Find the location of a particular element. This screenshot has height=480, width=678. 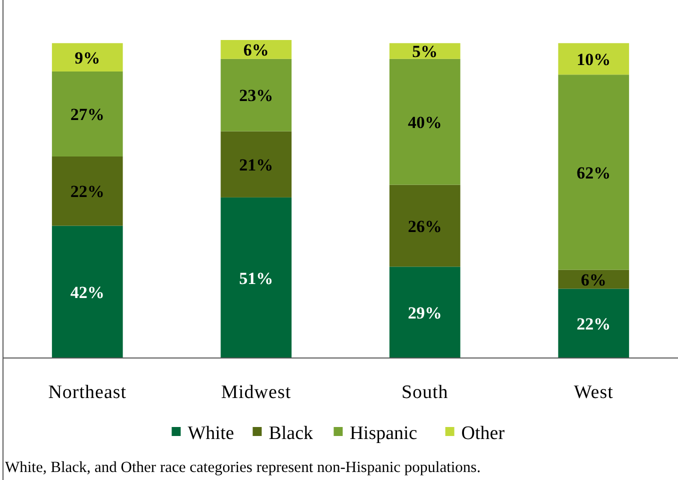

data-label: 26% is located at coordinates (425, 226).